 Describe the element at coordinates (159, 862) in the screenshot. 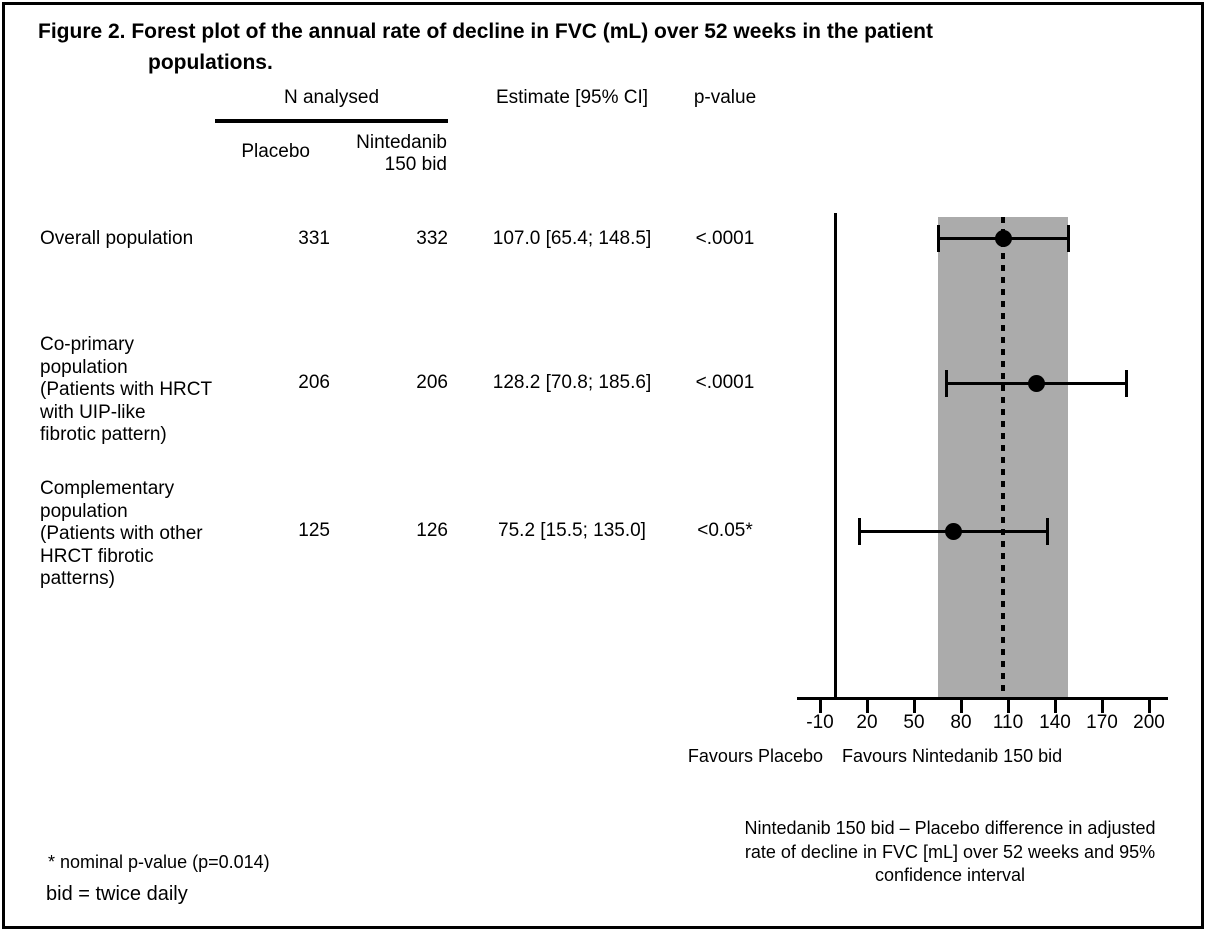

I see `footnote-nominal-p-value: * nominal p-value (p=0.014)` at that location.